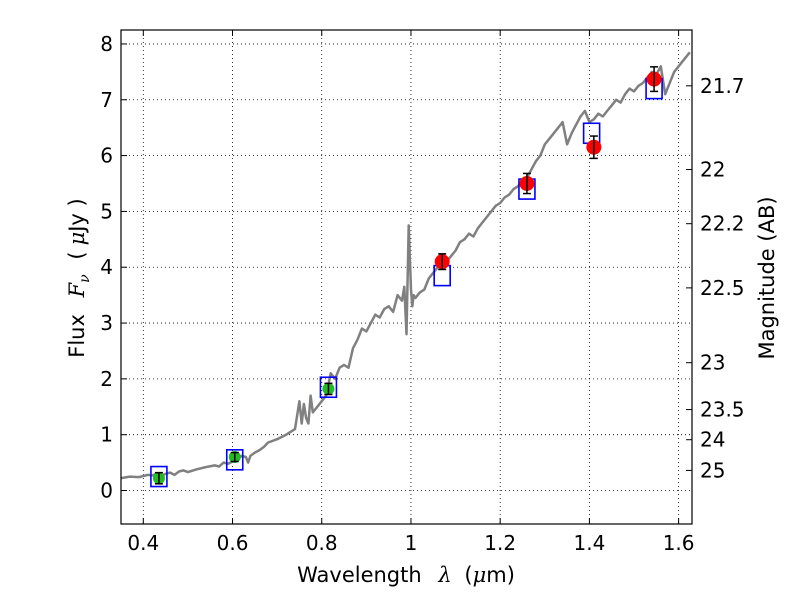 The image size is (800, 604). Describe the element at coordinates (722, 410) in the screenshot. I see `y2-tick-label: 23.5` at that location.